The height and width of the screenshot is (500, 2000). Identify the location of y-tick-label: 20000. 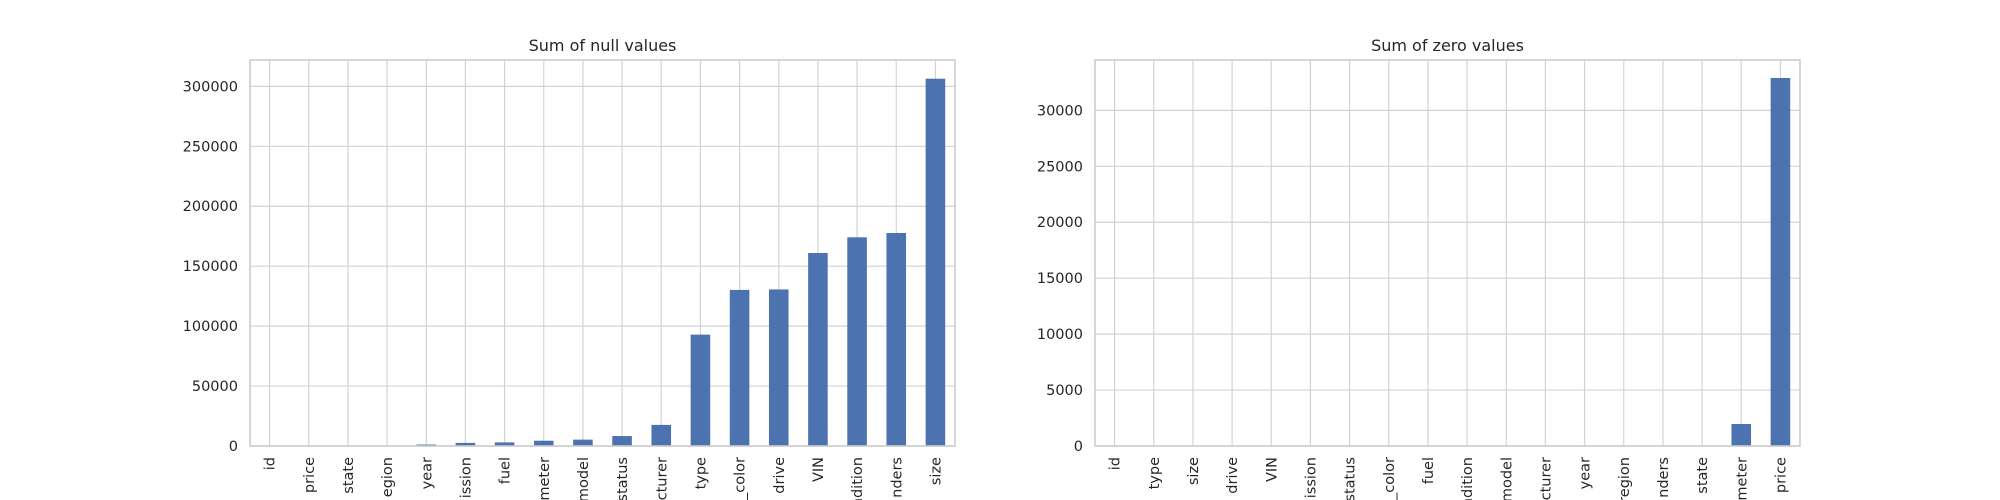
(1060, 223).